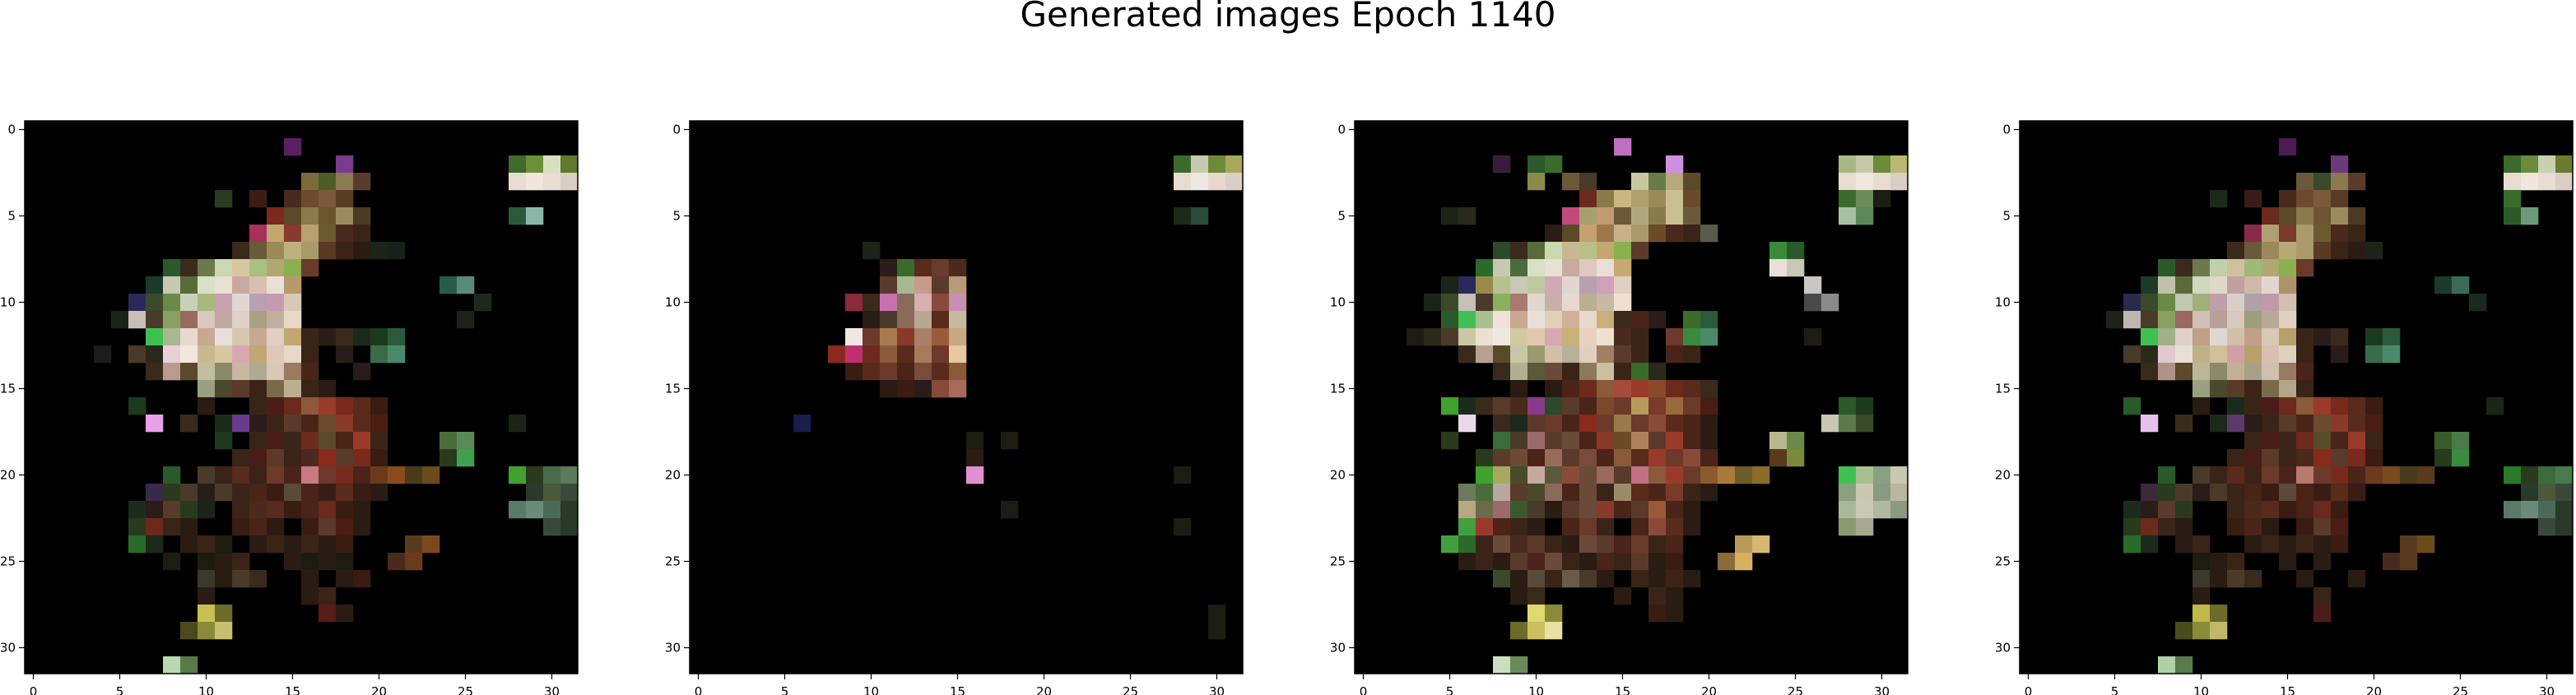  I want to click on x-tick-label: 0, so click(34, 689).